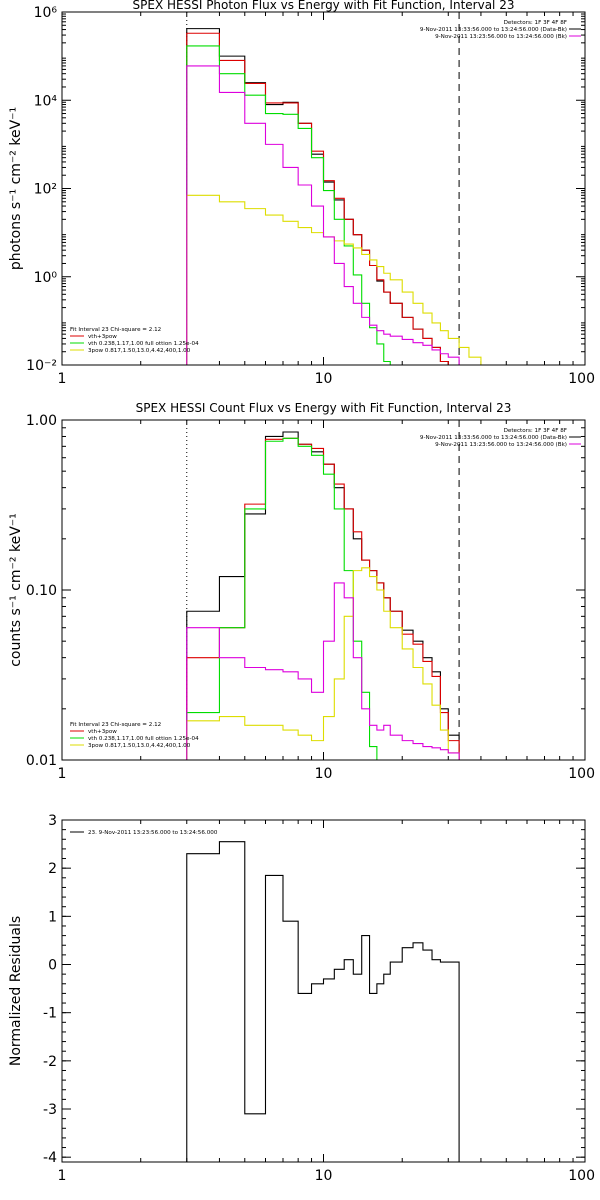  What do you see at coordinates (41, 421) in the screenshot?
I see `y-tick-label: 1.00` at bounding box center [41, 421].